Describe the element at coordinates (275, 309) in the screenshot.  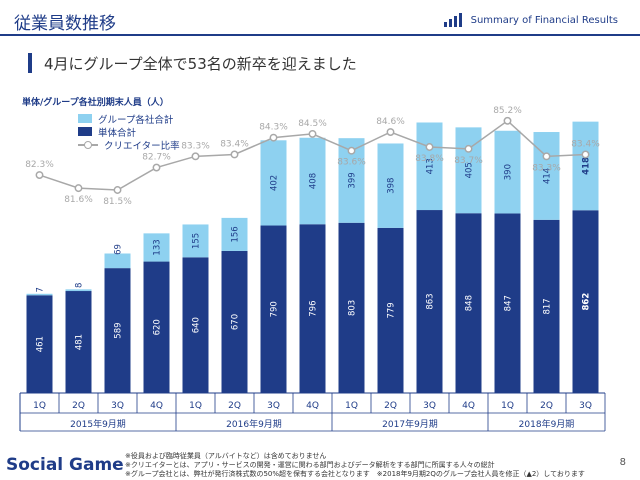
I see `single-value-label-7: 790` at that location.